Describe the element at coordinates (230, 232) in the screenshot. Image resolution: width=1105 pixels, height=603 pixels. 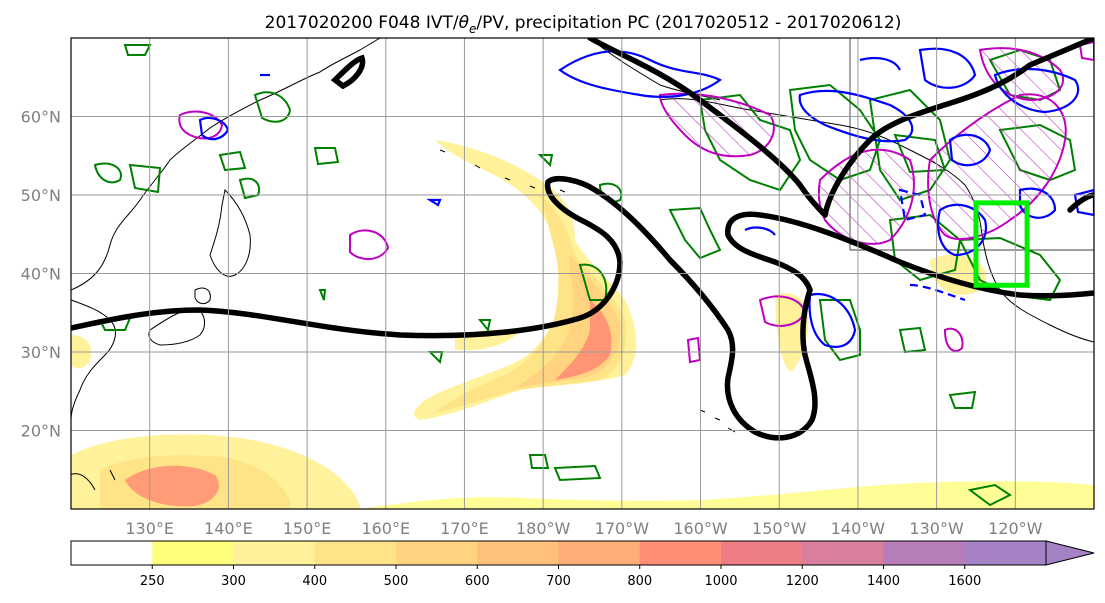
I see `kamchatka` at that location.